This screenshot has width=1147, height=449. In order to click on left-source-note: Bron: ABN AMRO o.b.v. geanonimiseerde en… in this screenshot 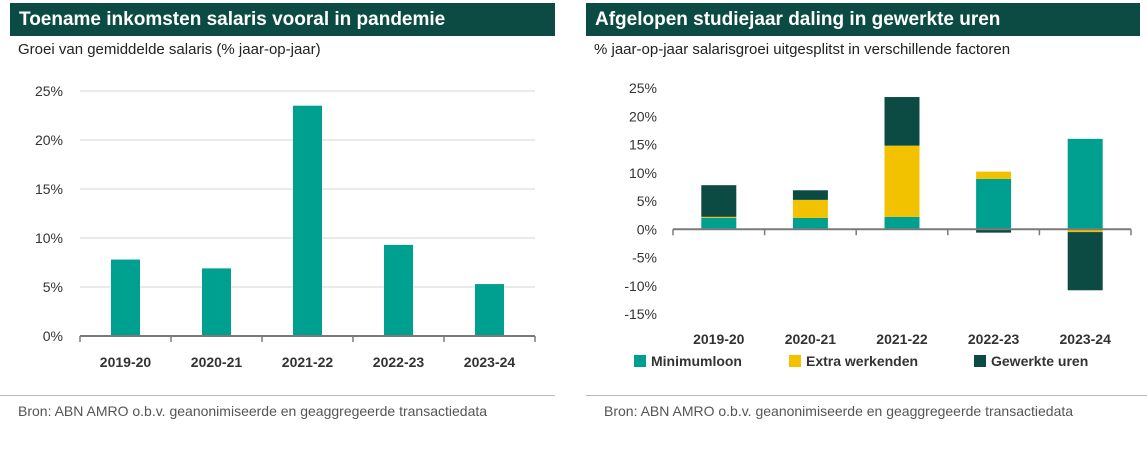, I will do `click(253, 411)`.